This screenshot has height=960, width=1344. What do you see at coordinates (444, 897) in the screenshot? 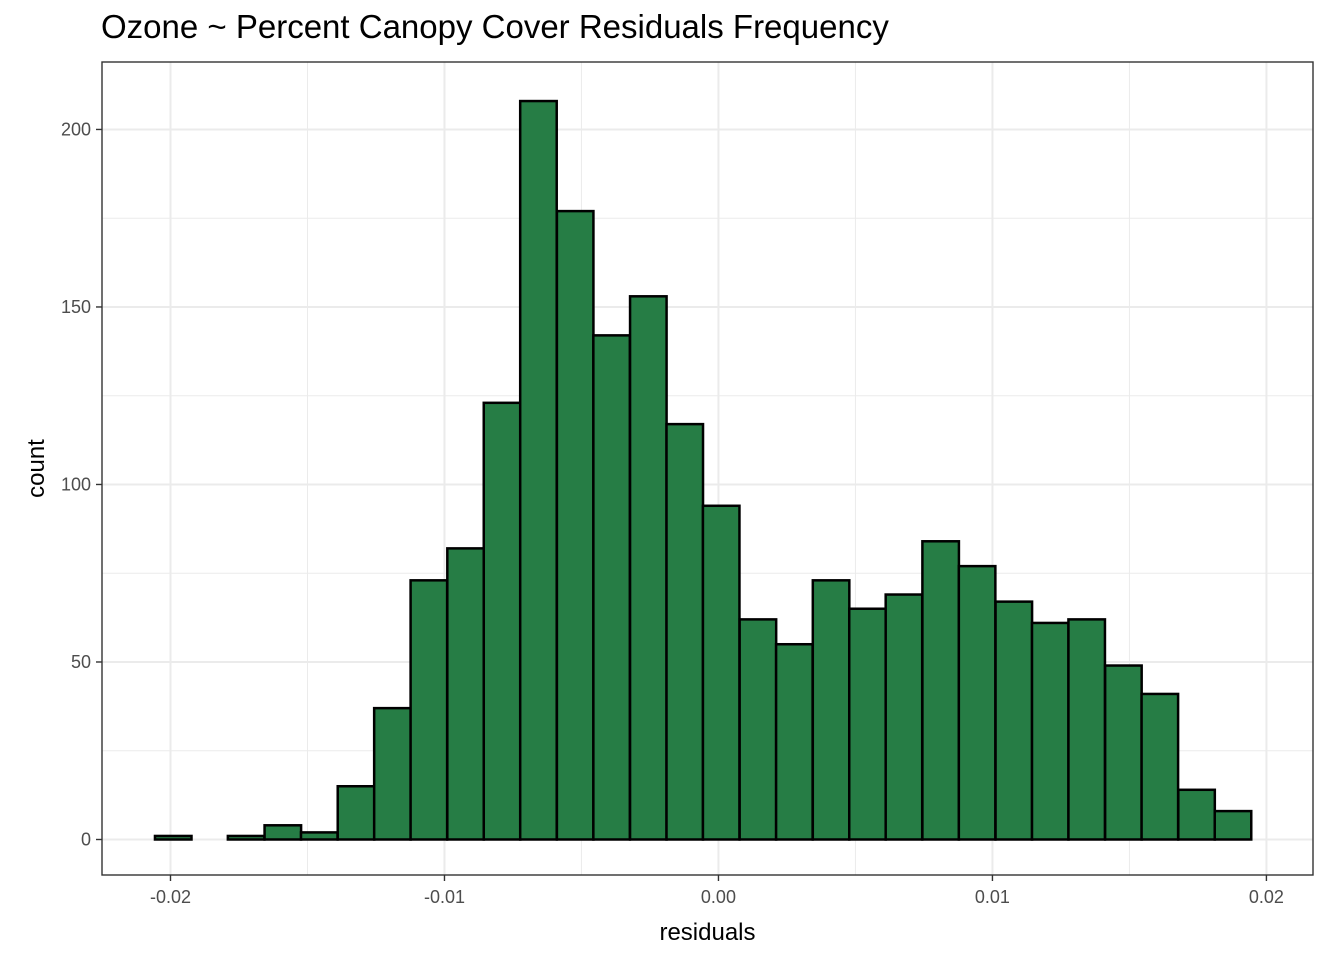
I see `x-tick-label: -0.01` at bounding box center [444, 897].